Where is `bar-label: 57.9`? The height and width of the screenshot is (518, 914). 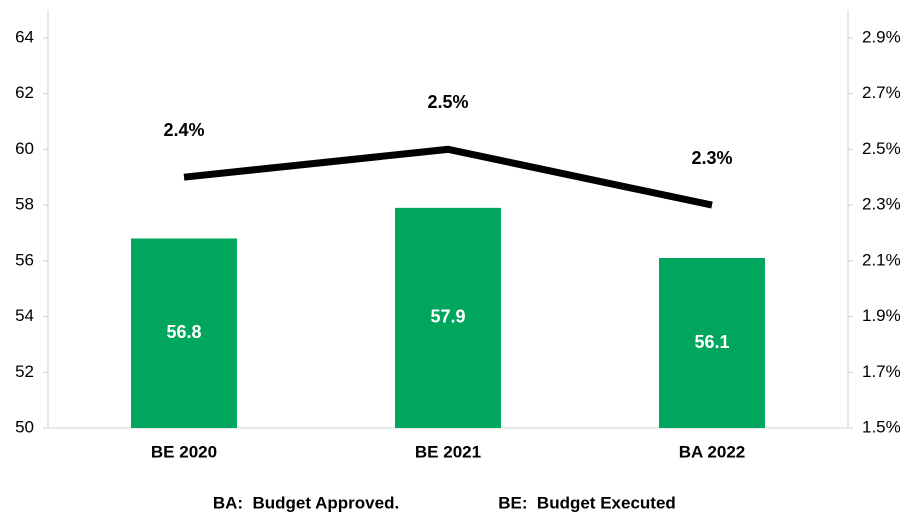
bar-label: 57.9 is located at coordinates (447, 317).